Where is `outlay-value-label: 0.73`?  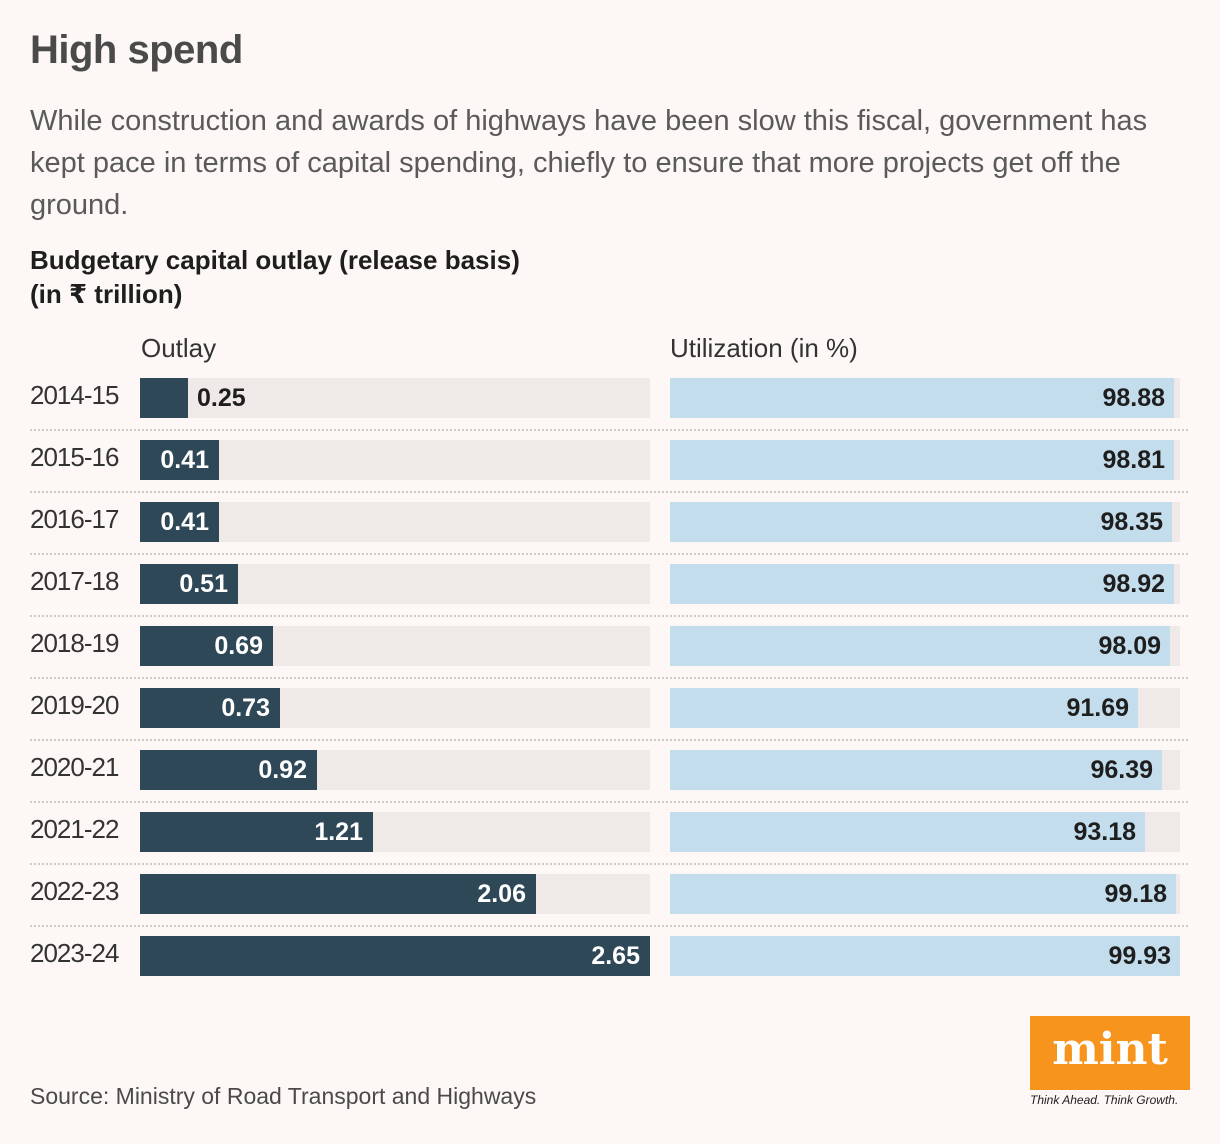 outlay-value-label: 0.73 is located at coordinates (245, 708).